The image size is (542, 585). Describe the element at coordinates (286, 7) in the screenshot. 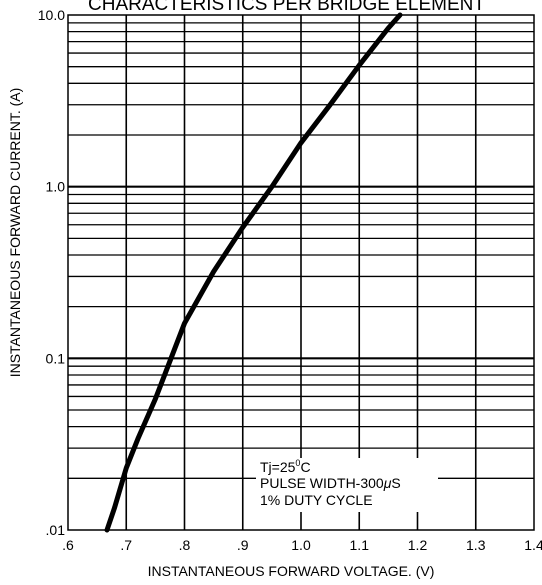

I see `chart-title: CHARACTERISTICS PER BRIDGE ELEMENT` at that location.